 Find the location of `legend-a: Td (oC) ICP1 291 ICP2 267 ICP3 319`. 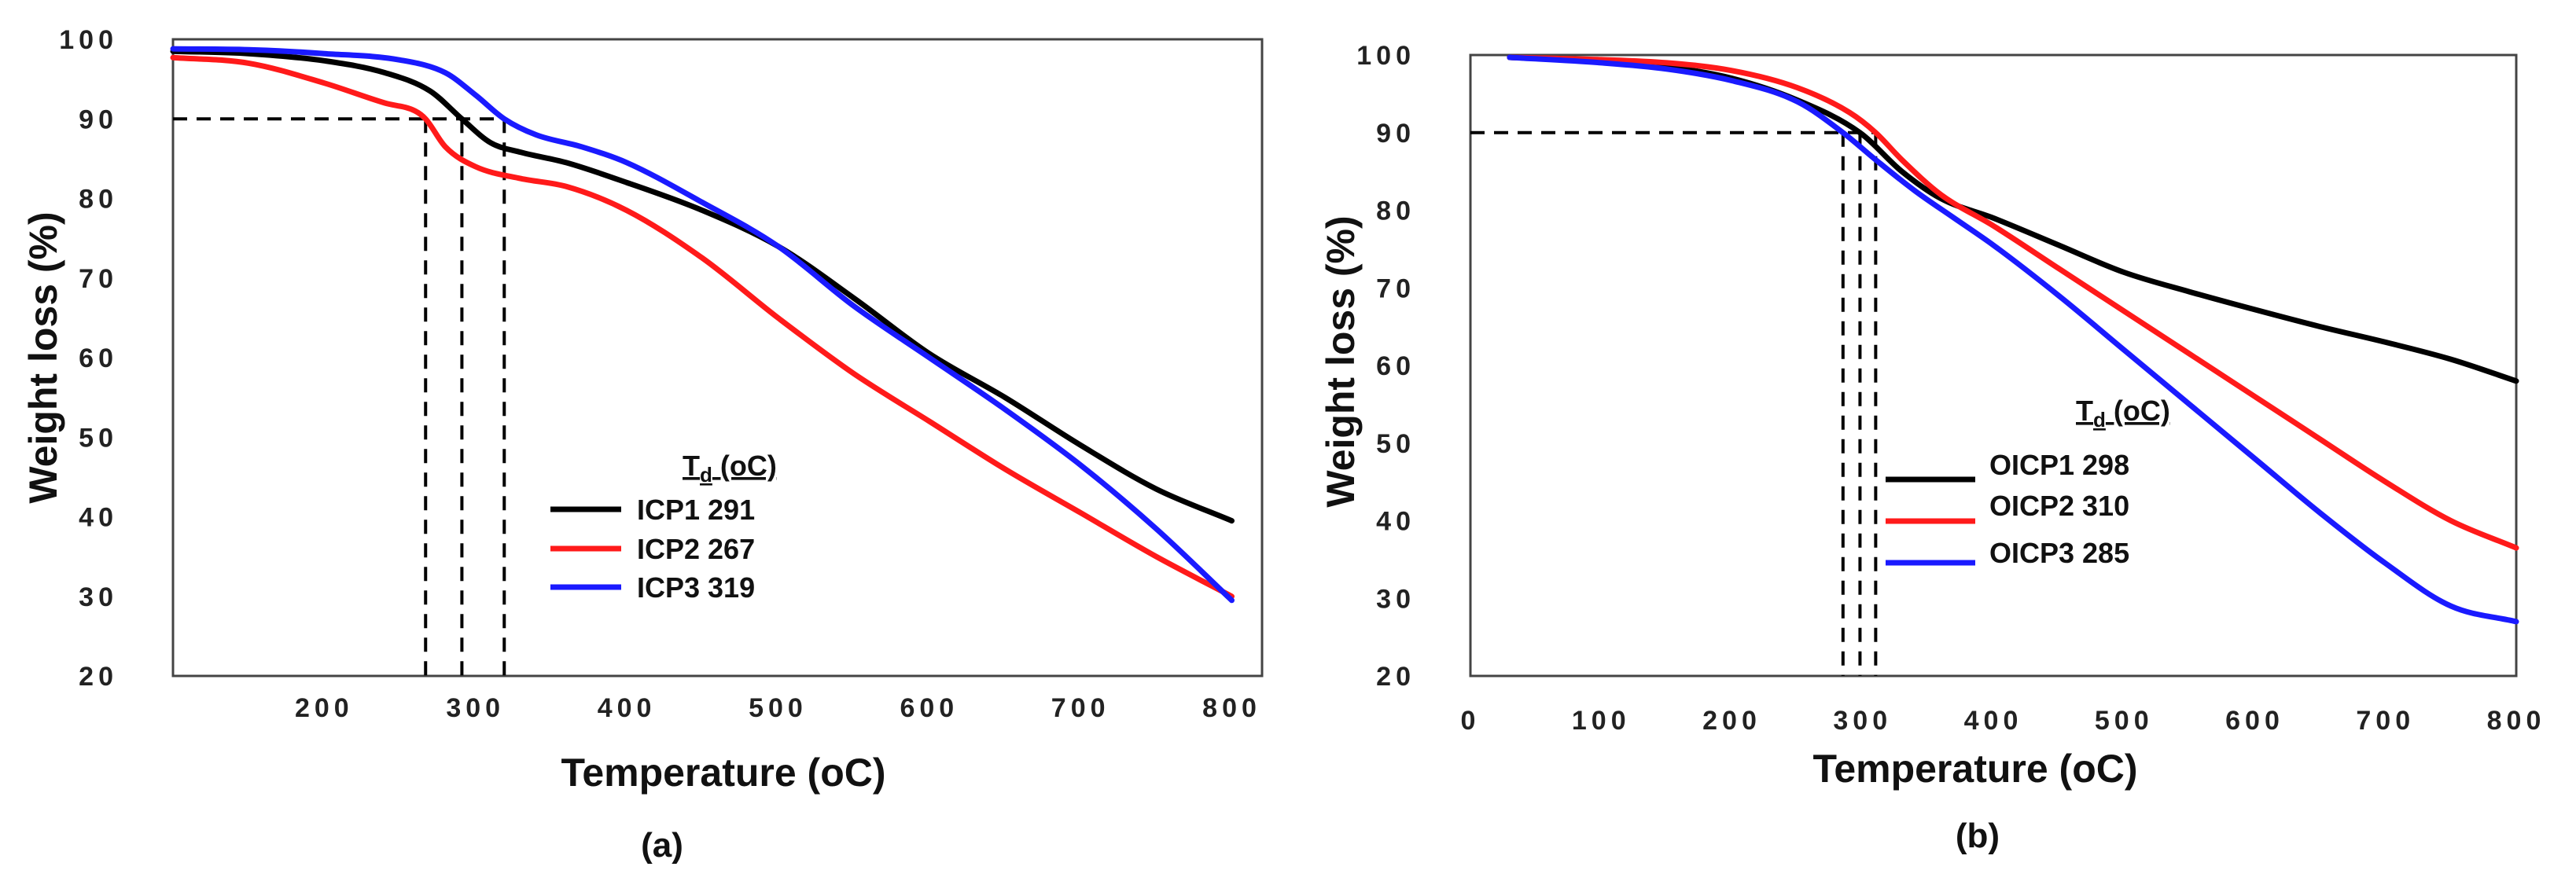

legend-a: Td (oC) ICP1 291 ICP2 267 ICP3 319 is located at coordinates (664, 527).